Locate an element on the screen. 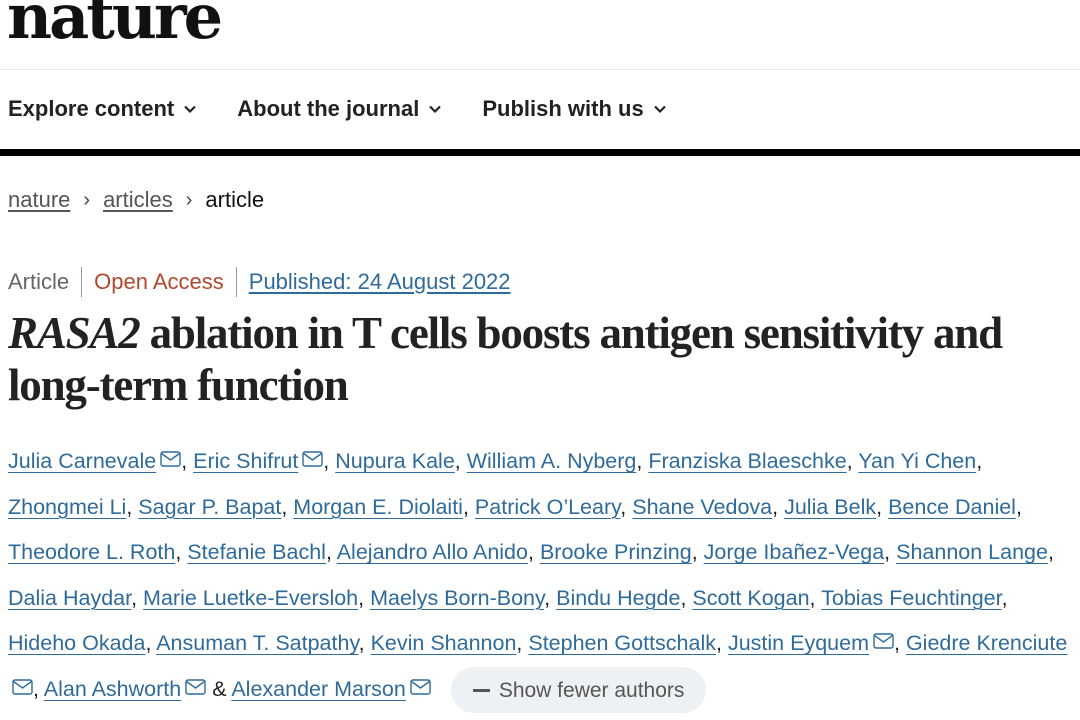  author-link: Brooke Prinzing is located at coordinates (615, 552).